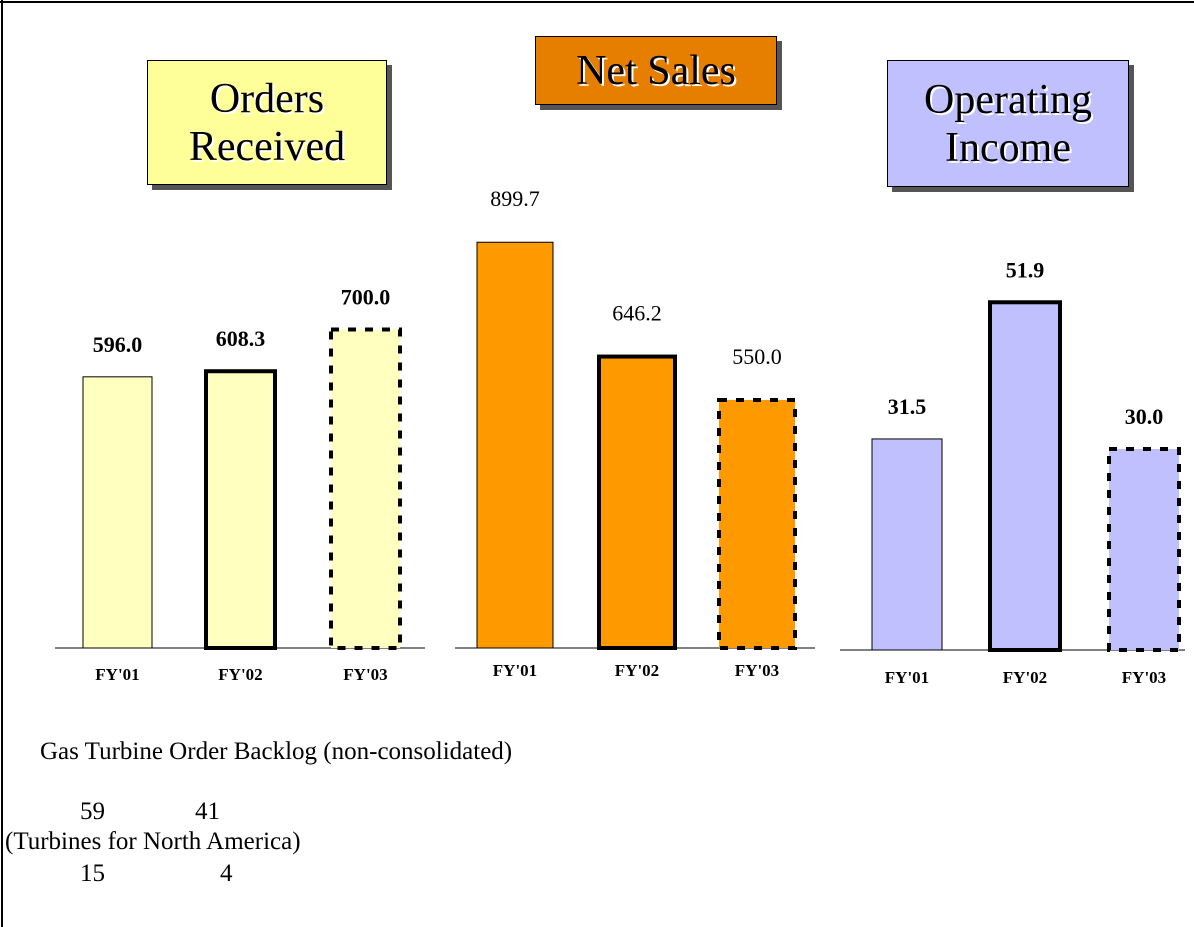 The width and height of the screenshot is (1194, 927). Describe the element at coordinates (153, 841) in the screenshot. I see `backlog-subtitle: (Turbines for North America)` at that location.